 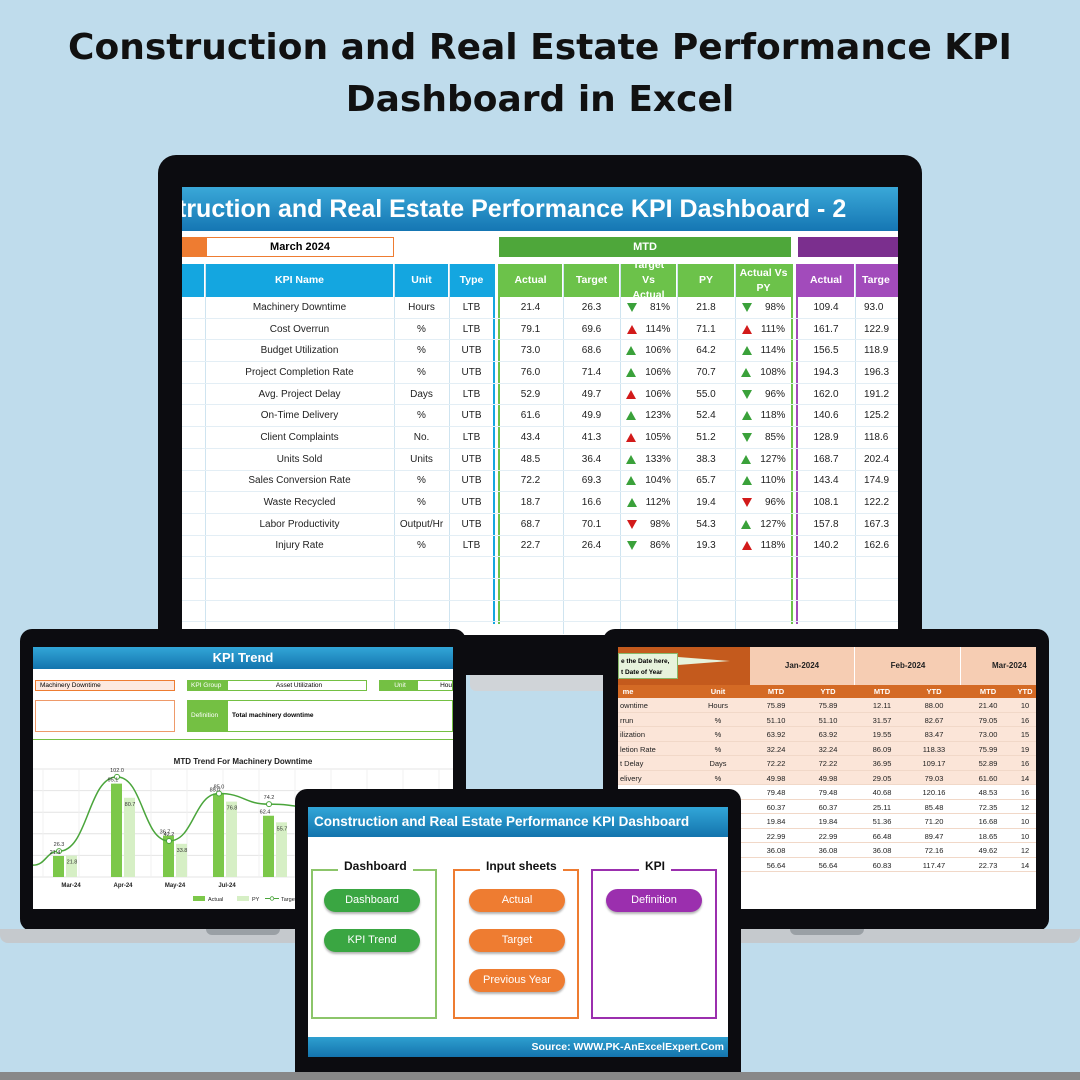 I want to click on cell-mar-ytd: 10, so click(x=1025, y=705).